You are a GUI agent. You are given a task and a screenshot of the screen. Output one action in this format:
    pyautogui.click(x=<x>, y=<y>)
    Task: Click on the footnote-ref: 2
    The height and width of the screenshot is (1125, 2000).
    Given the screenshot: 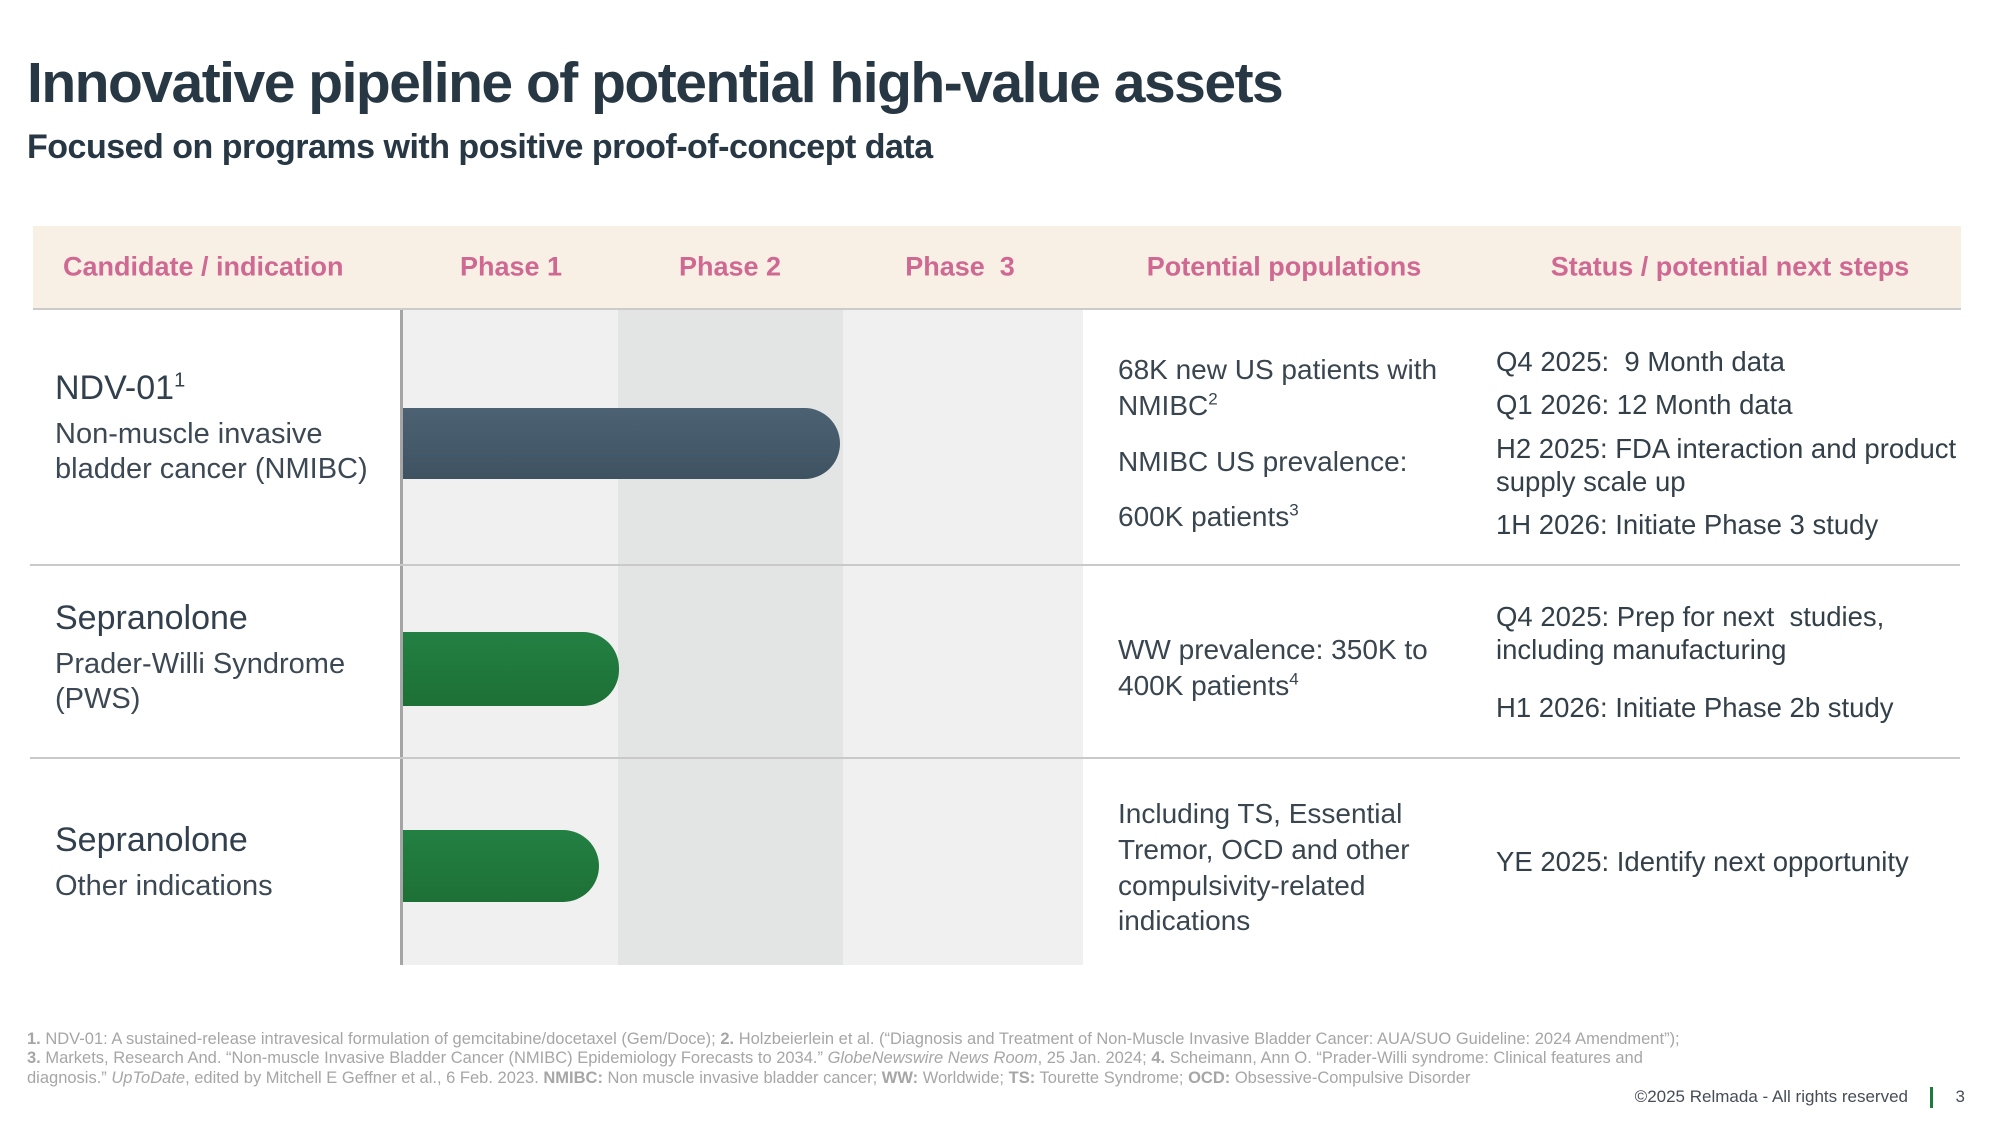 What is the action you would take?
    pyautogui.click(x=1213, y=399)
    